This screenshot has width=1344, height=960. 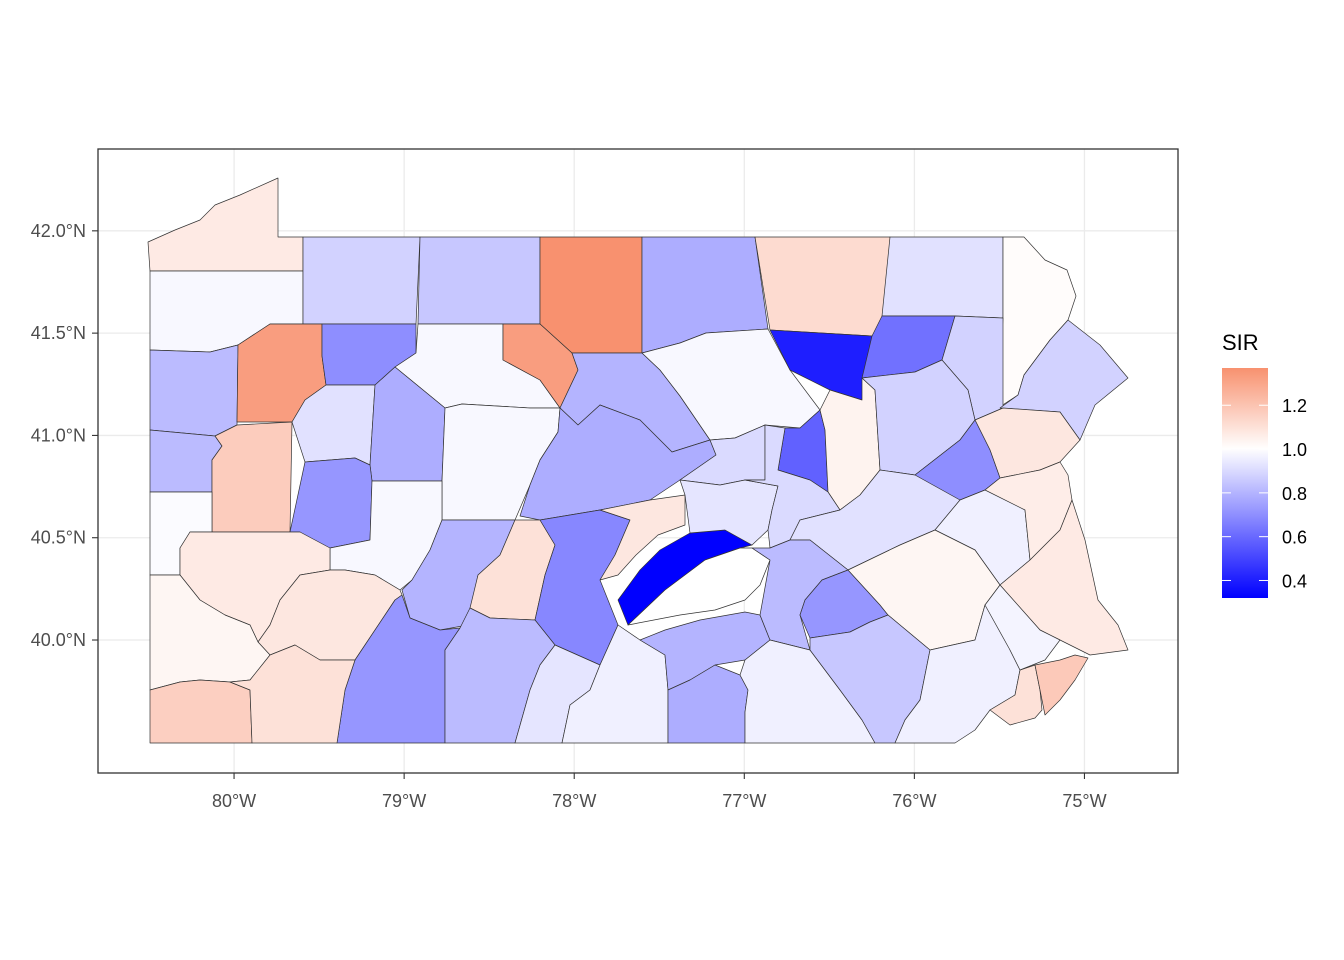 I want to click on county-centre, so click(x=618, y=462).